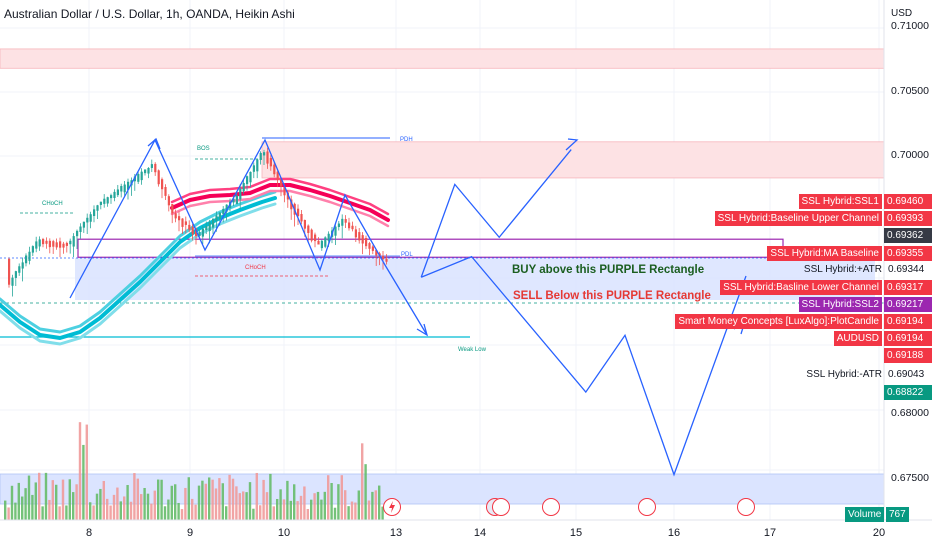  I want to click on arrow-head, so click(572, 144).